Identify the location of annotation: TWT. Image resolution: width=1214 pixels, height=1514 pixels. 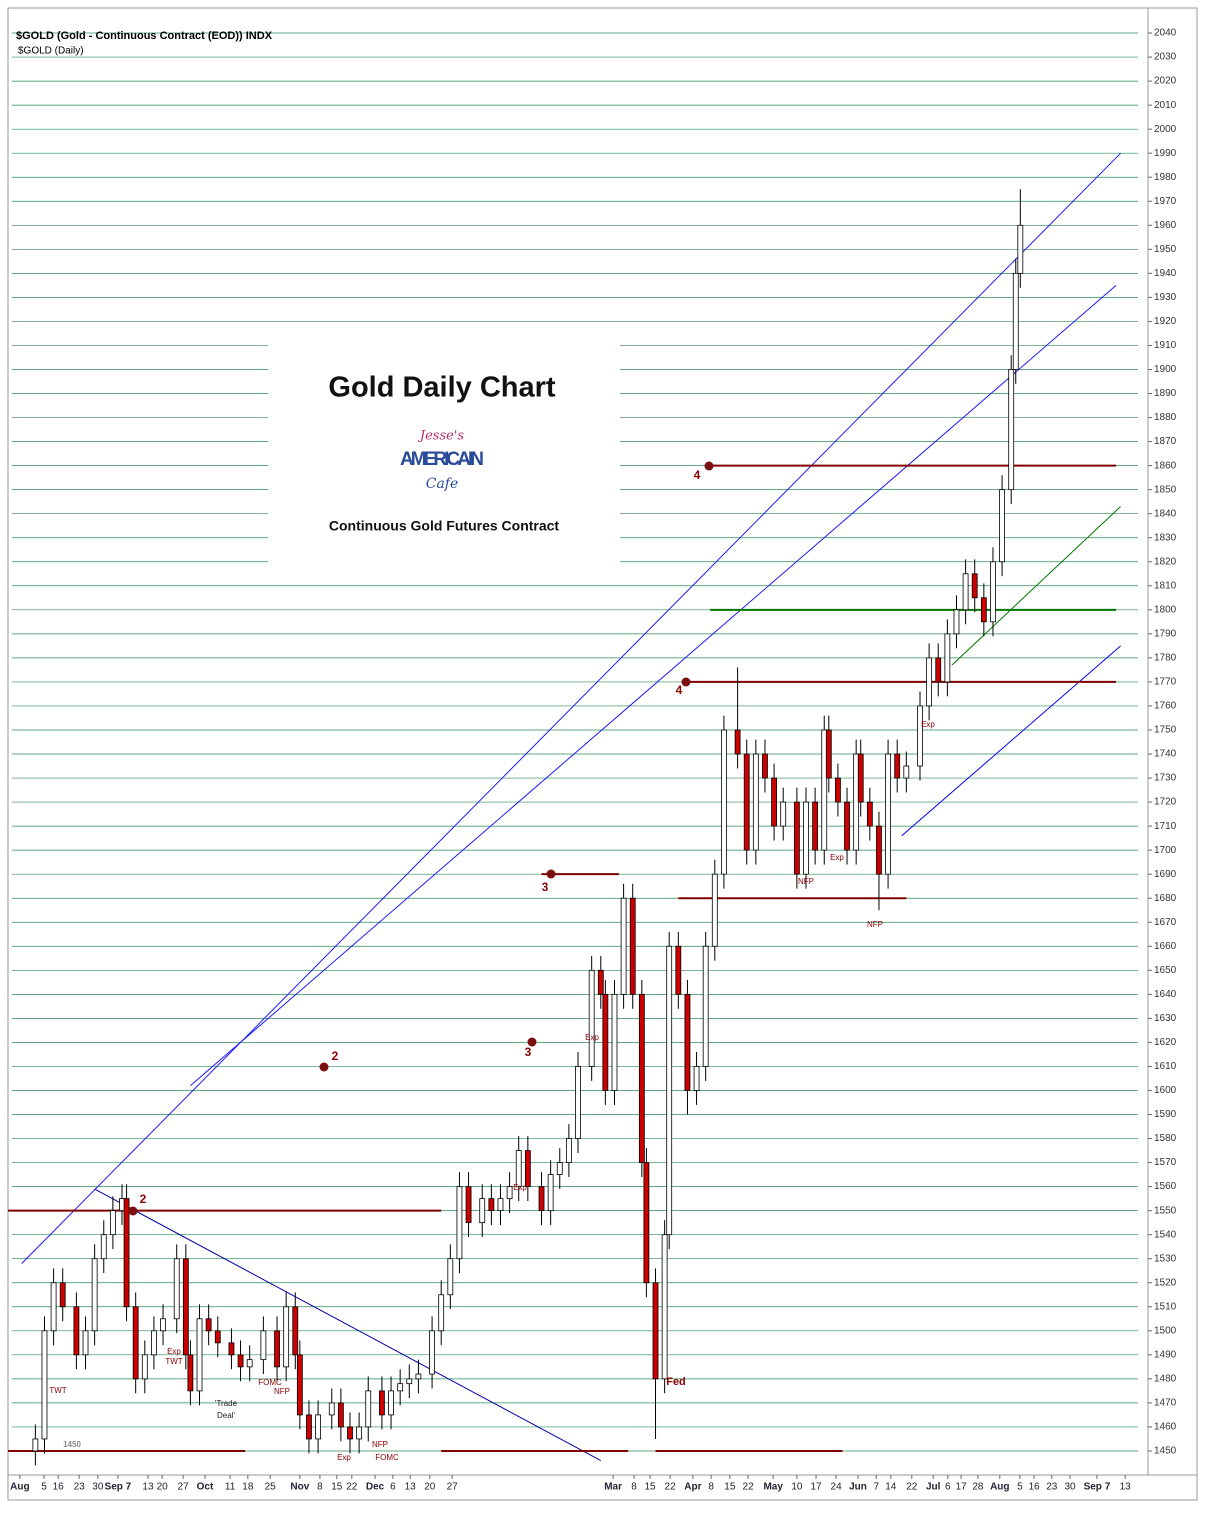
(57, 1390).